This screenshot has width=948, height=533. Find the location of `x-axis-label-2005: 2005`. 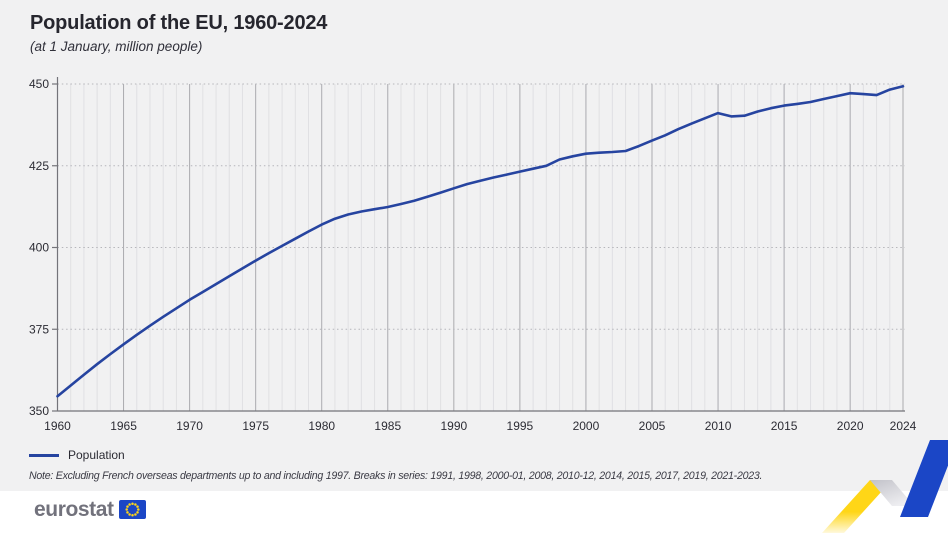

x-axis-label-2005: 2005 is located at coordinates (652, 426).